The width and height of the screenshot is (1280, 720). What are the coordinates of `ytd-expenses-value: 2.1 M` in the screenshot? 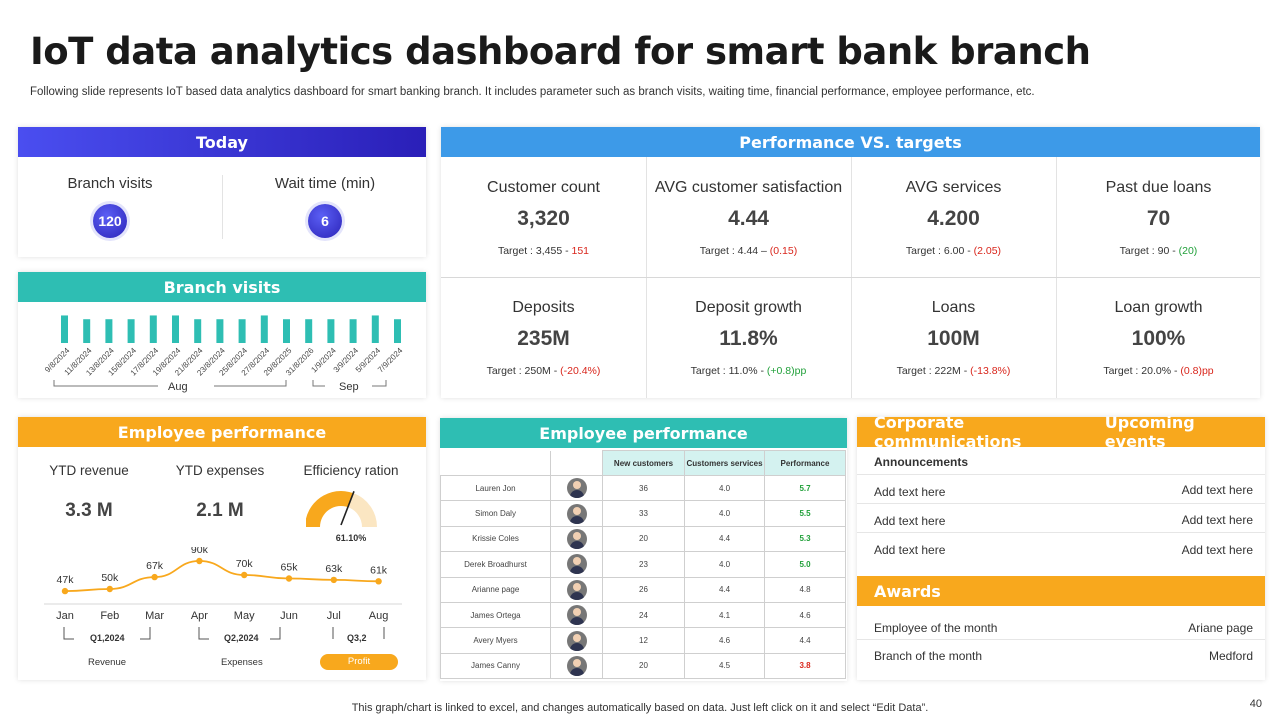 It's located at (220, 510).